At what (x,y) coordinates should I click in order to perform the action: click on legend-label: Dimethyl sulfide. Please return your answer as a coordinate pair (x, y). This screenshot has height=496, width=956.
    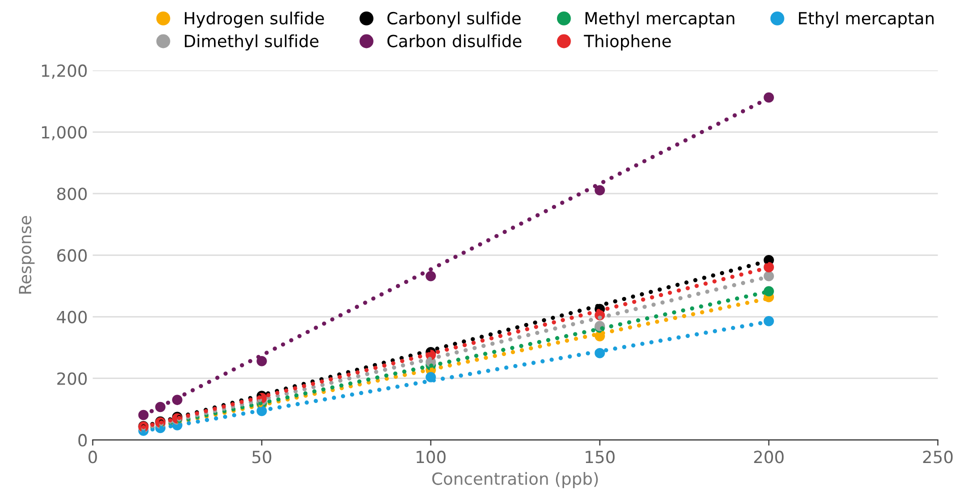
    Looking at the image, I should click on (251, 42).